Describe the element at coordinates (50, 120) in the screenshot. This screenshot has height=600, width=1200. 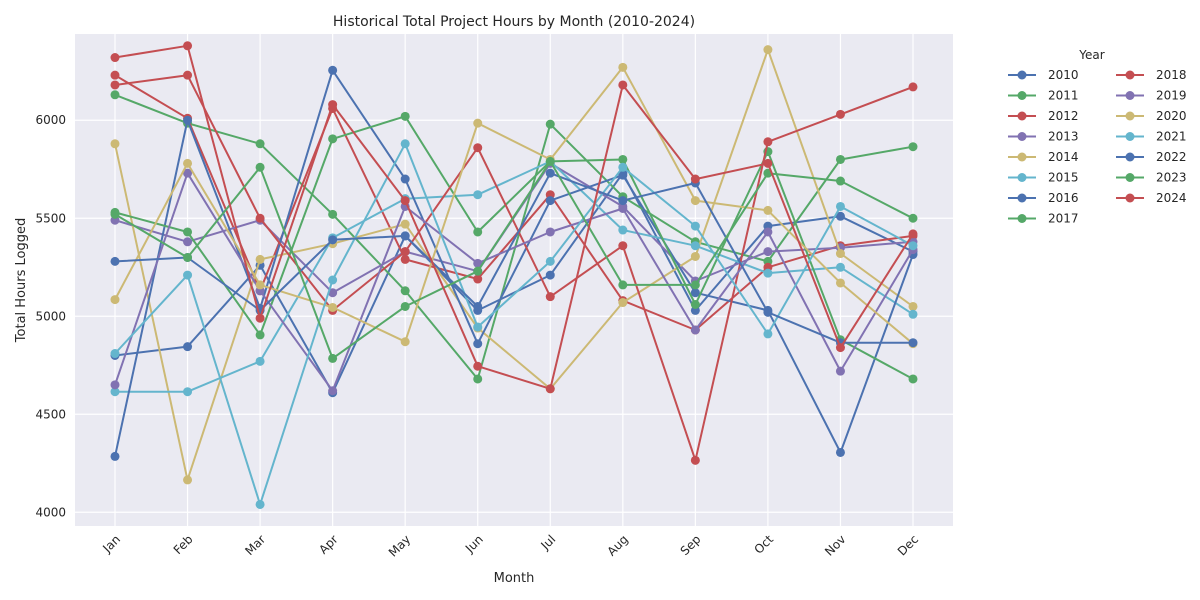
I see `y-tick-label: 6000` at that location.